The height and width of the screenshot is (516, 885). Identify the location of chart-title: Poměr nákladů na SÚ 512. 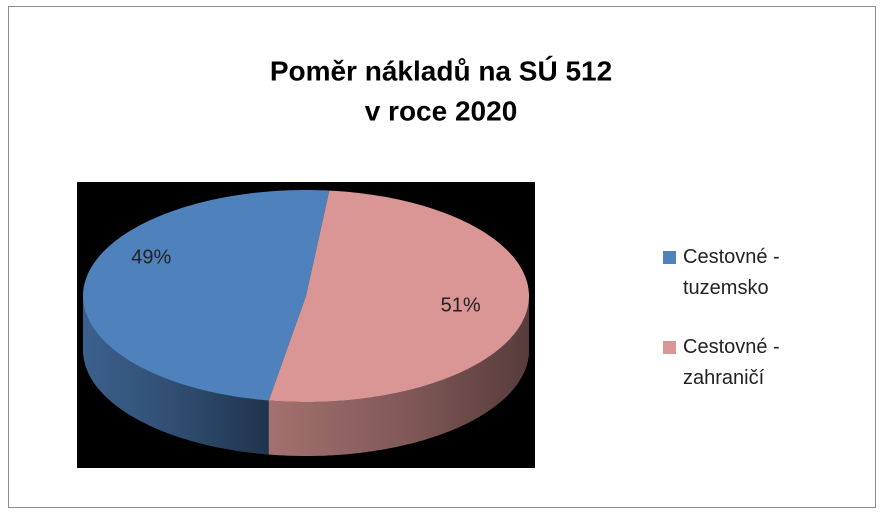
(441, 70).